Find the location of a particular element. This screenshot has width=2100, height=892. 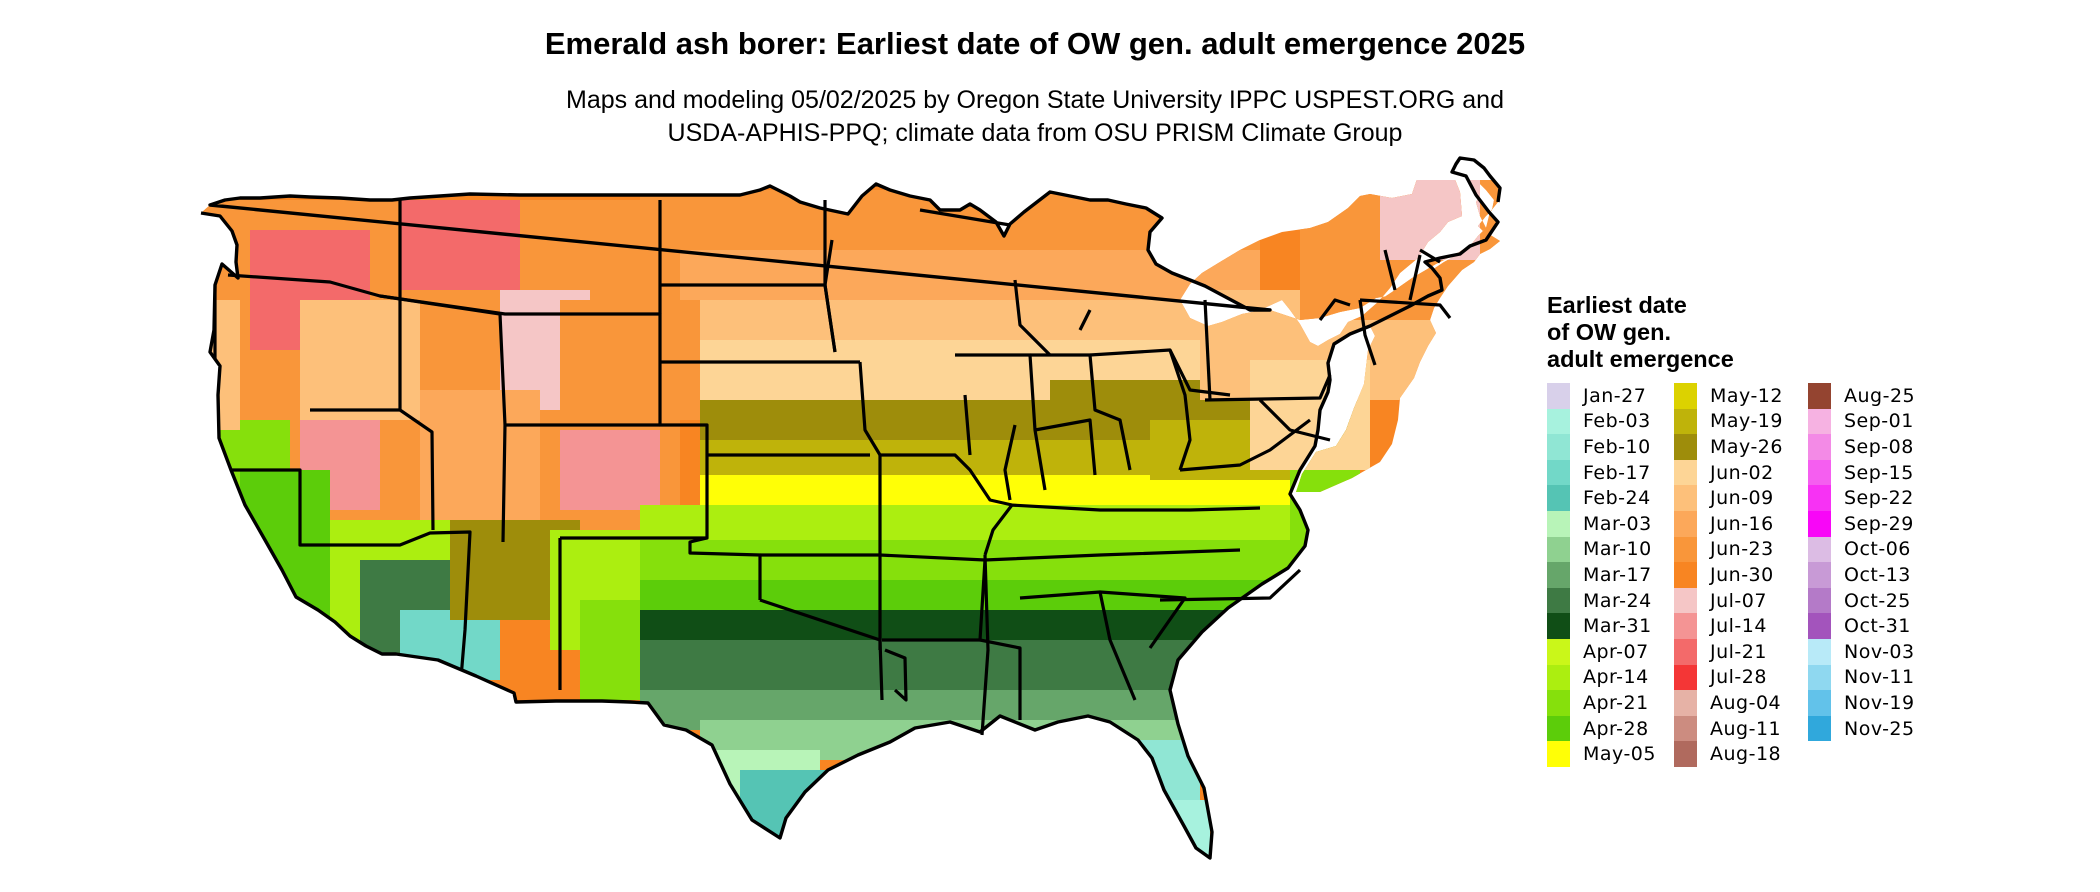

legend-label: May-05 is located at coordinates (1619, 754).